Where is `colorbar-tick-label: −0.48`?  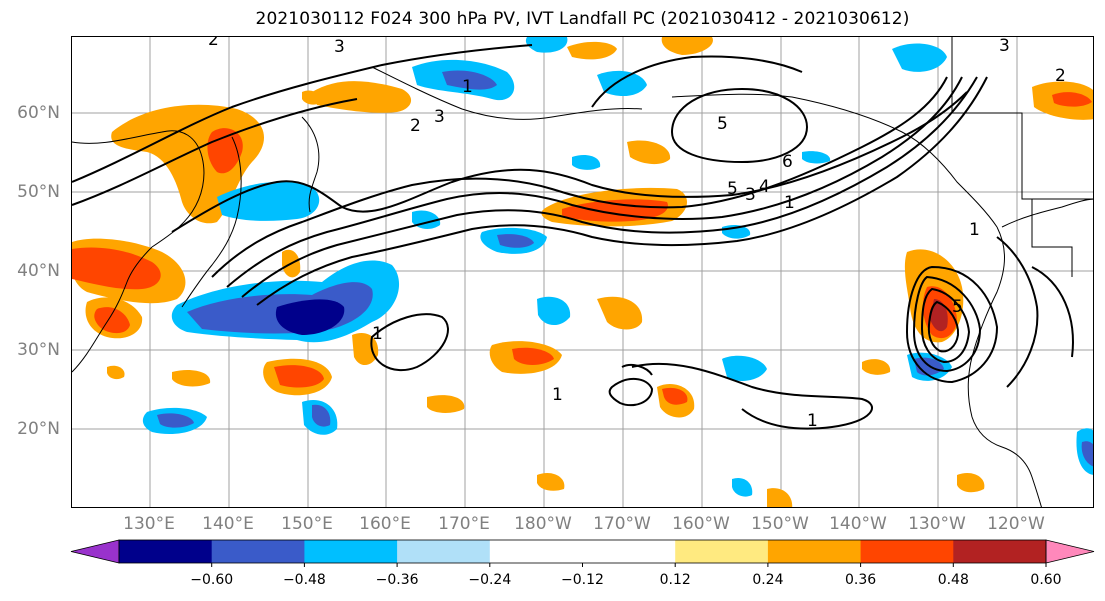
colorbar-tick-label: −0.48 is located at coordinates (304, 580).